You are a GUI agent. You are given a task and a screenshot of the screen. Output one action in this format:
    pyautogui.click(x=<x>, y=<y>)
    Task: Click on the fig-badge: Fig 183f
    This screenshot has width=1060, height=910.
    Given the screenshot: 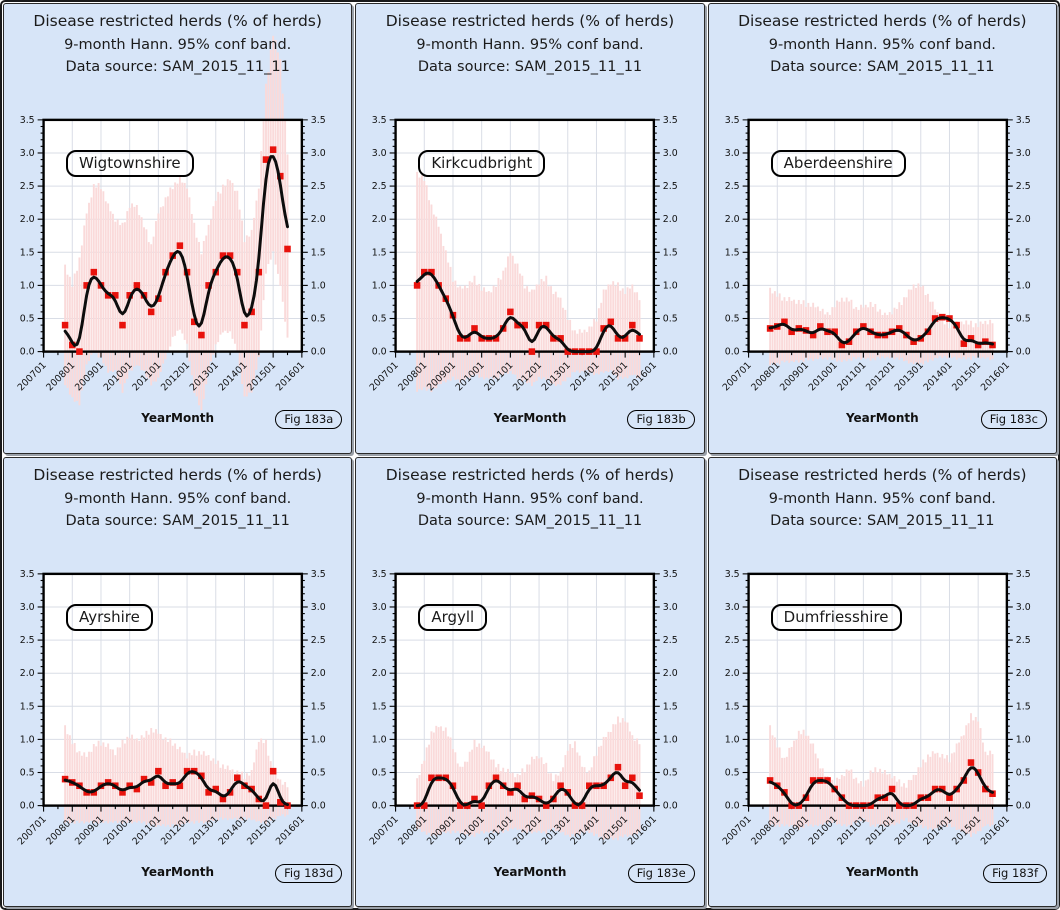 What is the action you would take?
    pyautogui.click(x=1015, y=873)
    